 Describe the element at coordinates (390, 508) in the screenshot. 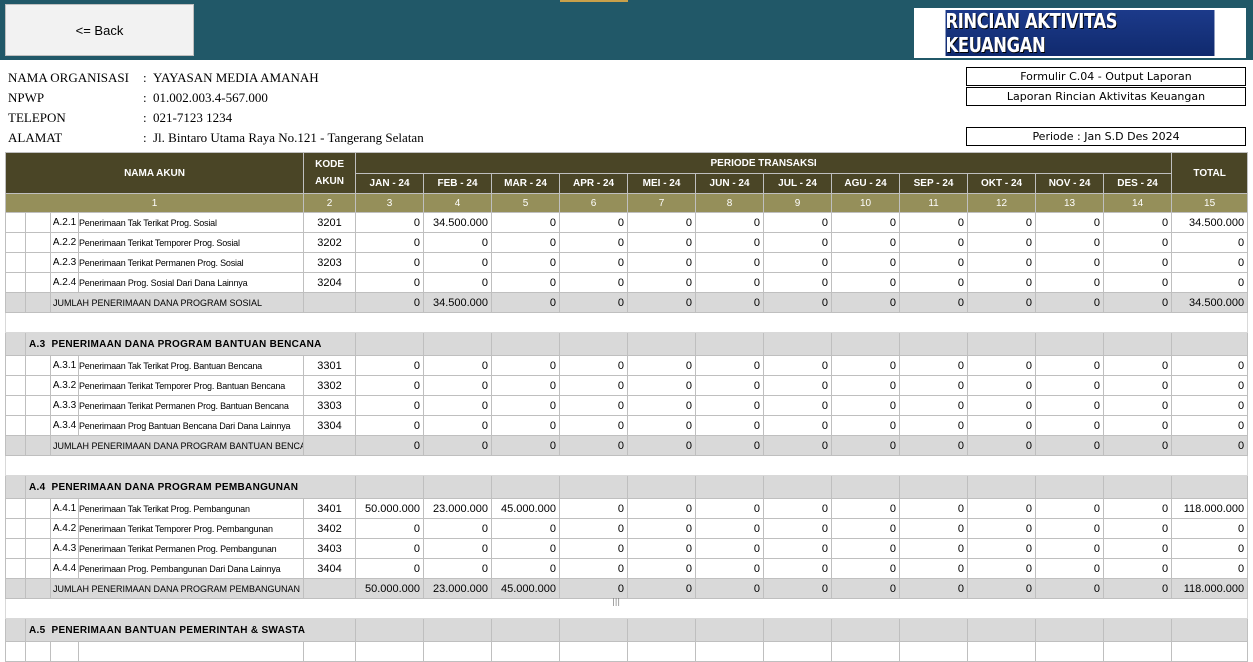

I see `month-value: 50.000.000` at that location.